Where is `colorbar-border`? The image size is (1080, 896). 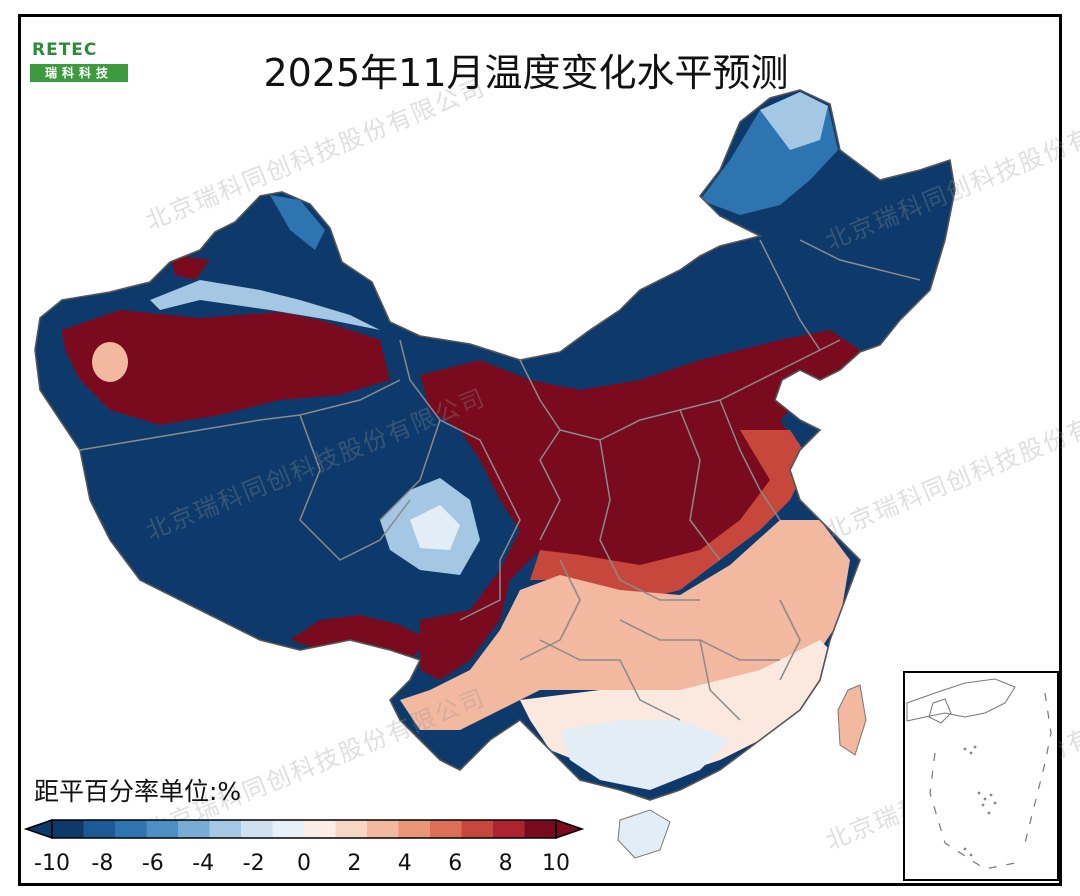 colorbar-border is located at coordinates (304, 829).